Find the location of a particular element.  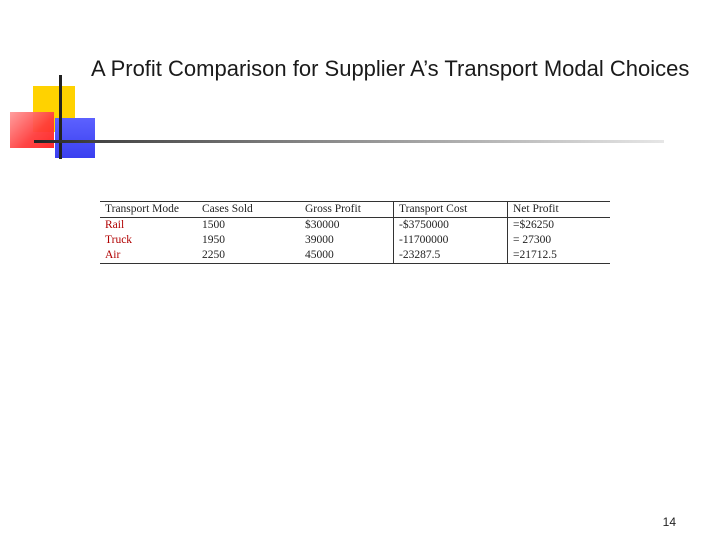

table-row: Truck 1950 39000 -11700000 = 27300 is located at coordinates (355, 240).